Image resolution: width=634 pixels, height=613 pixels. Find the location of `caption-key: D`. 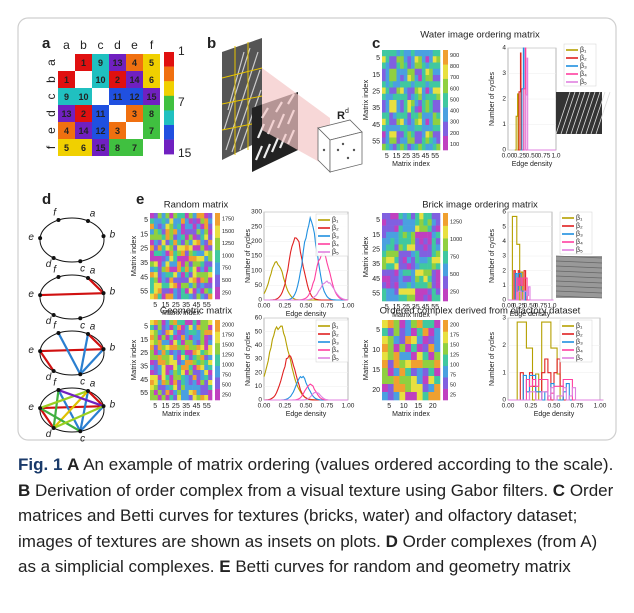

caption-key: D is located at coordinates (391, 541).